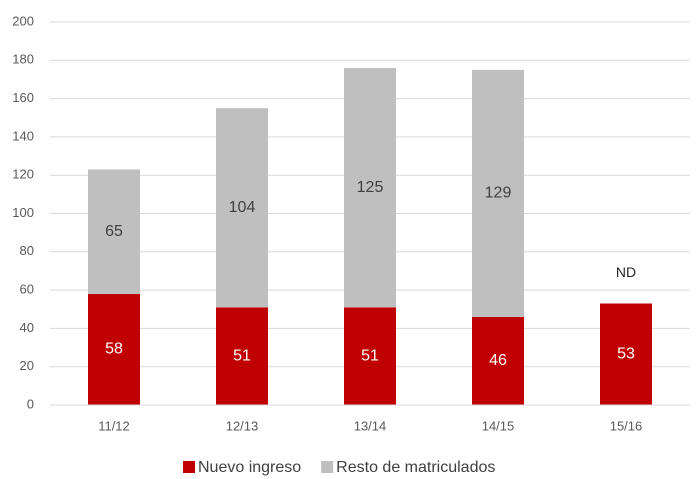 The height and width of the screenshot is (479, 700). I want to click on data-label: 53, so click(626, 353).